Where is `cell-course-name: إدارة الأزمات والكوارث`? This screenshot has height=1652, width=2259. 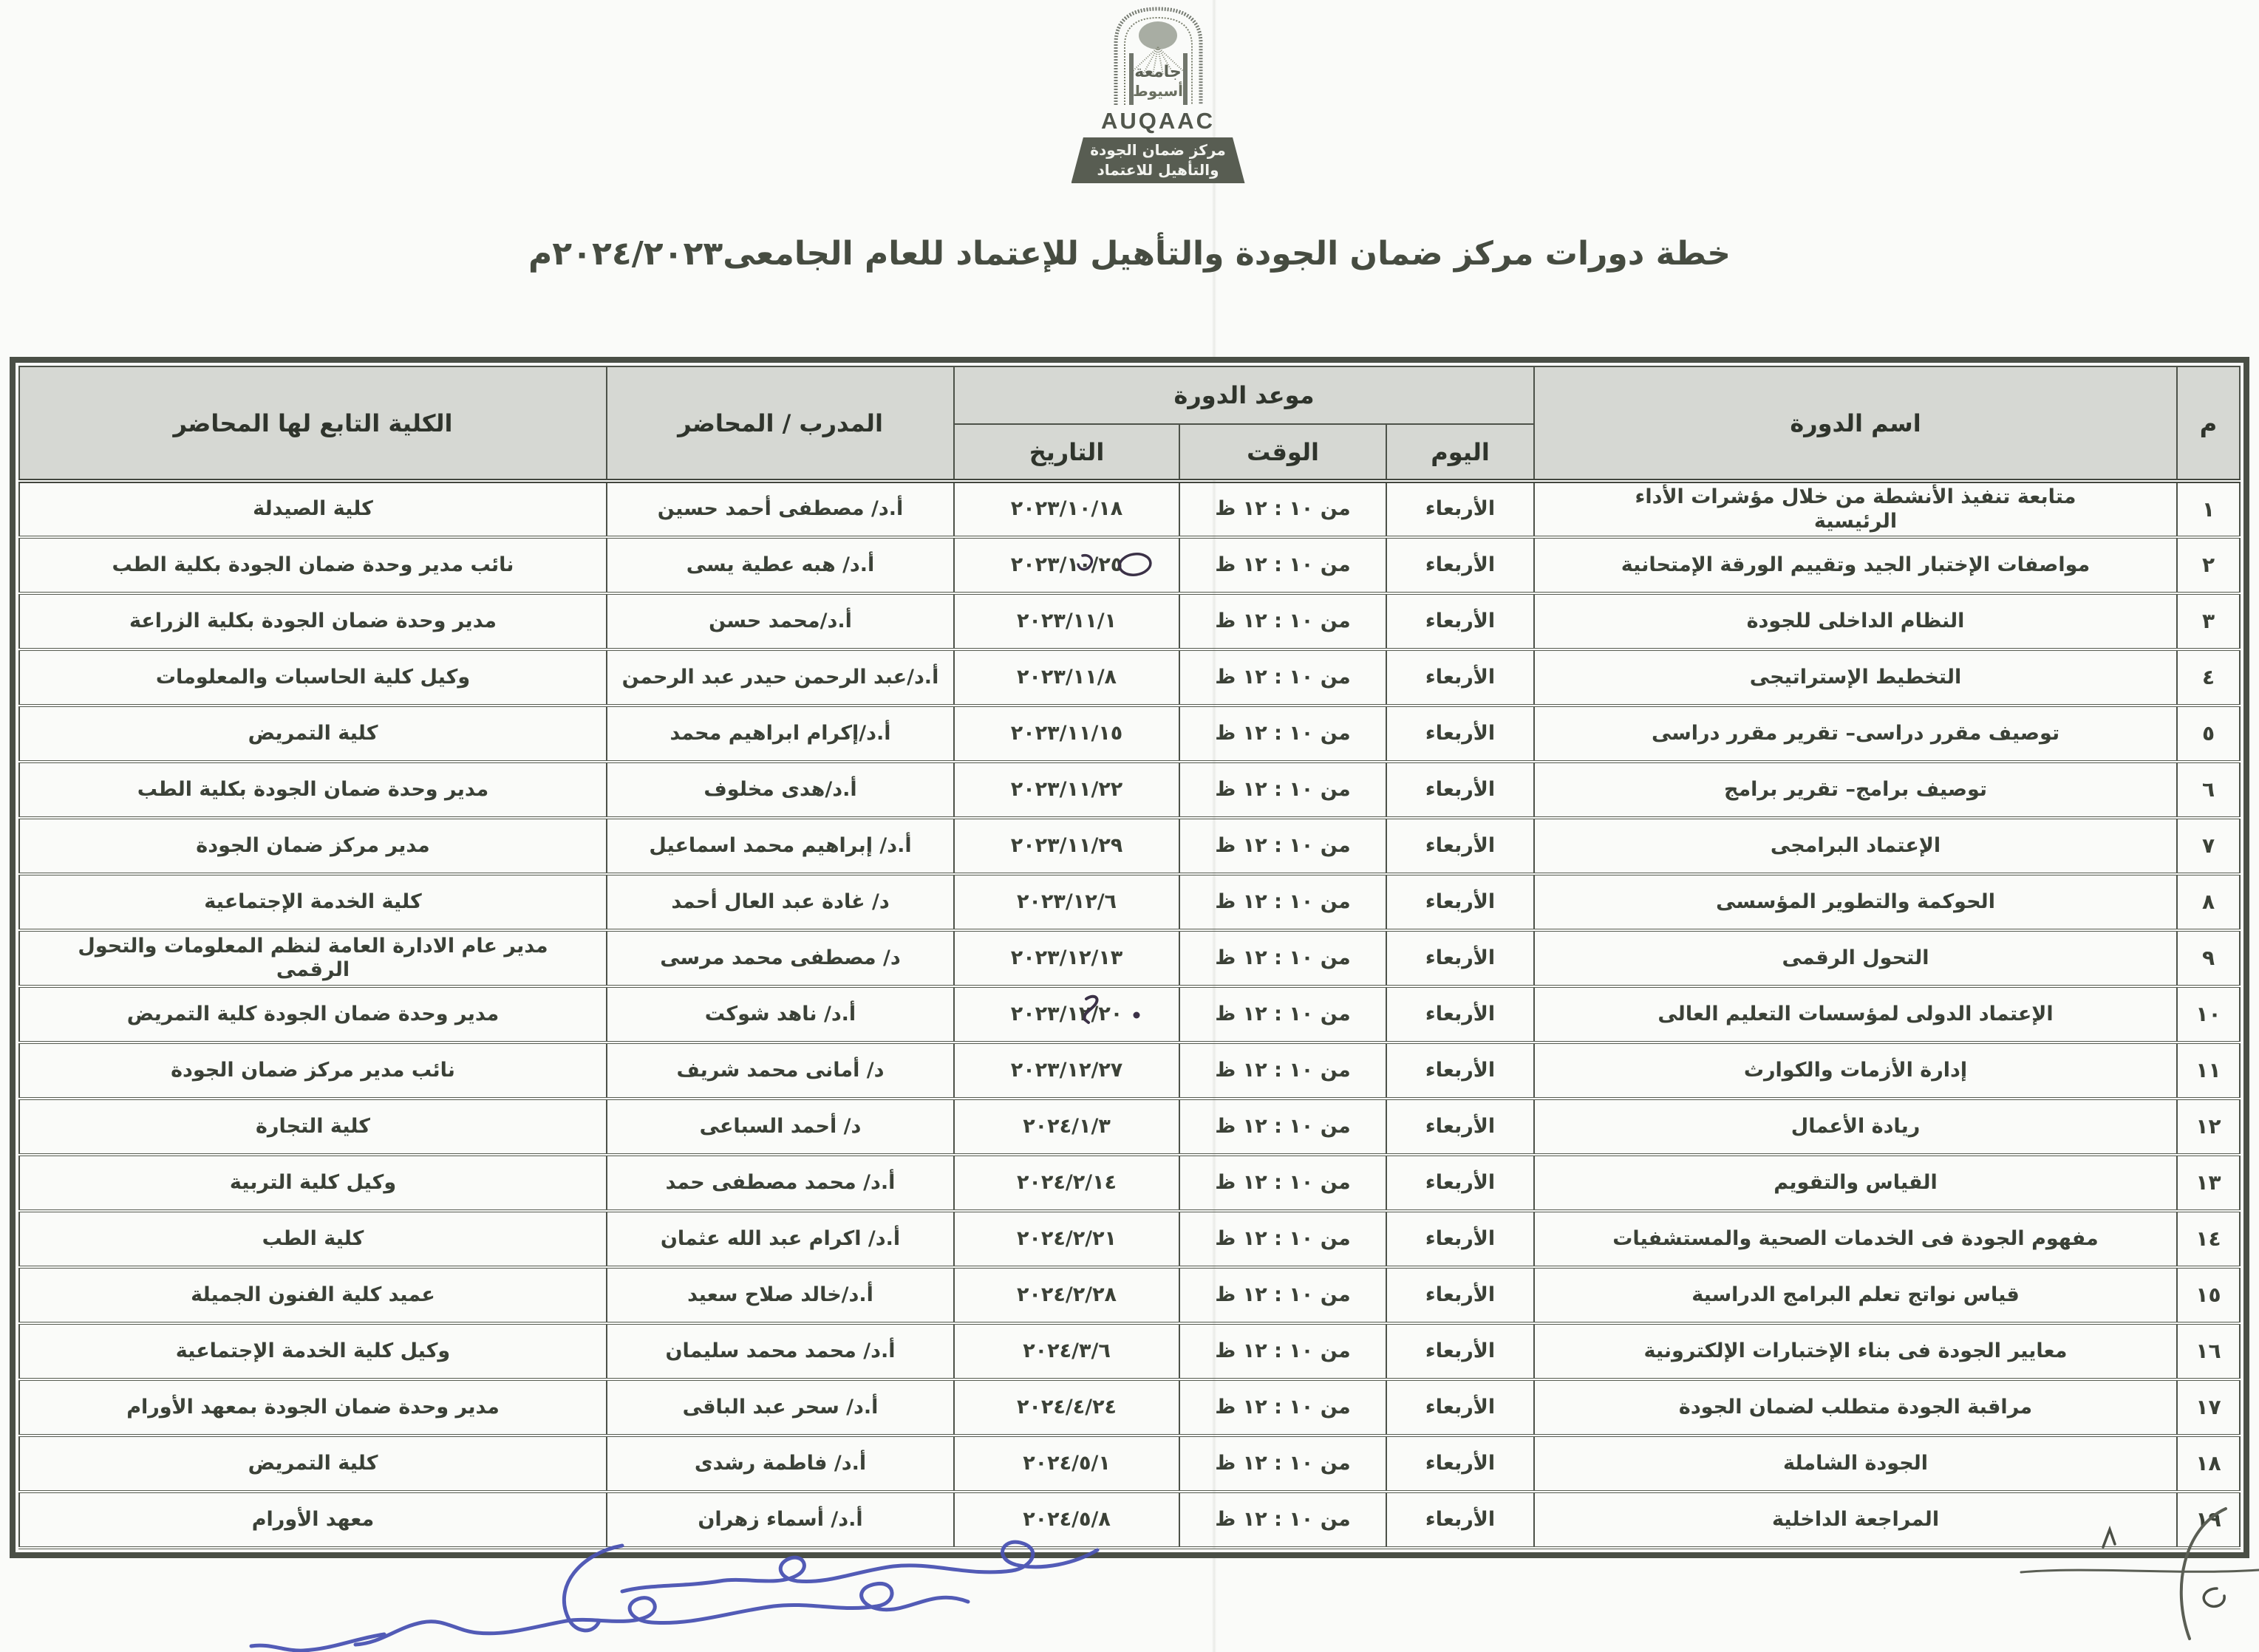 cell-course-name: إدارة الأزمات والكوارث is located at coordinates (1855, 1070).